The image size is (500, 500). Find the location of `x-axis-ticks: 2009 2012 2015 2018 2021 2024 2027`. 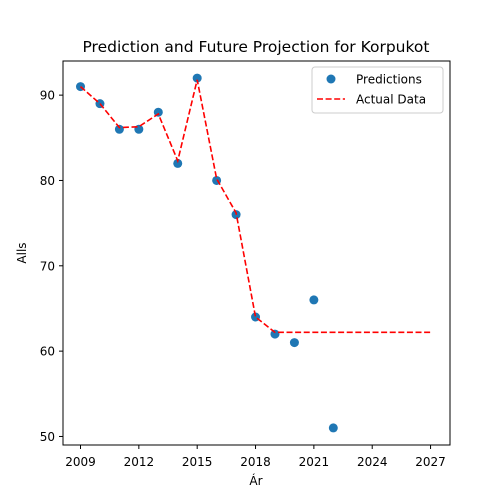

x-axis-ticks: 2009 2012 2015 2018 2021 2024 2027 is located at coordinates (255, 457).